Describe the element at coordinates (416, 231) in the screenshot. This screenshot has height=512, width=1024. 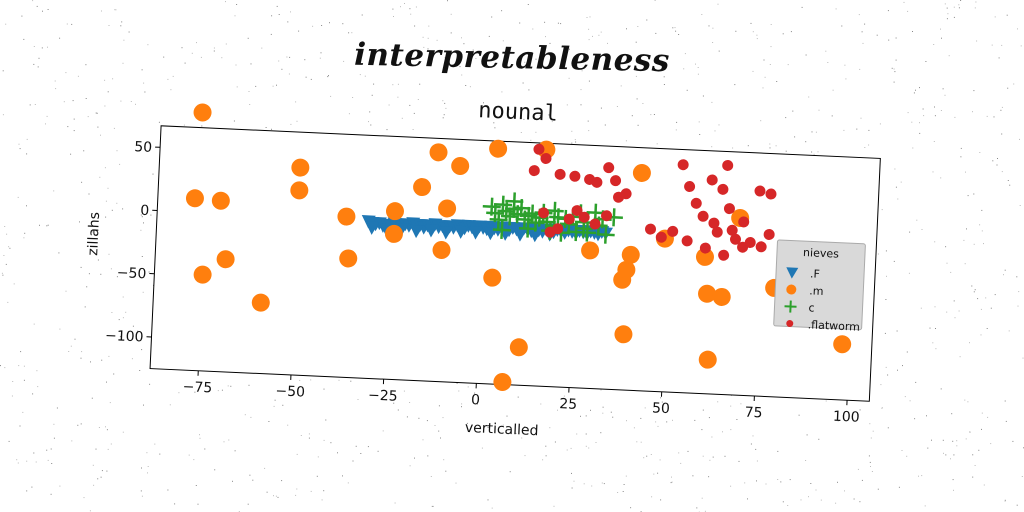
I see `data-point-triangle` at that location.